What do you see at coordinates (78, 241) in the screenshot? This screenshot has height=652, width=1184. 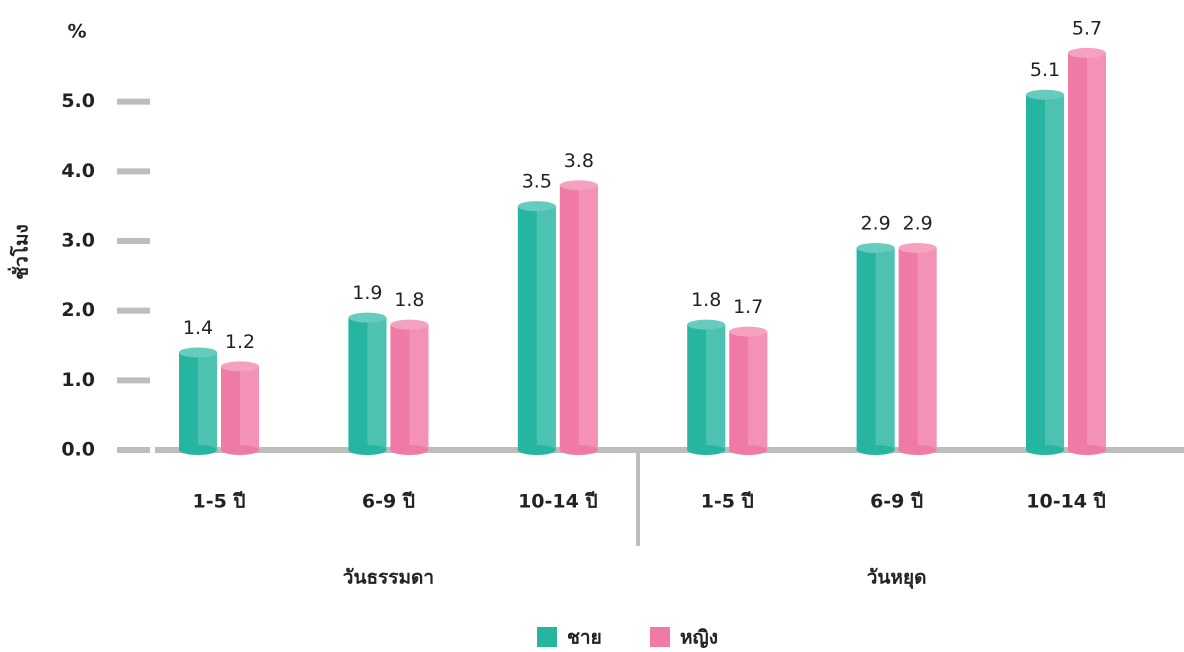 I see `y-tick-label: 3.0` at bounding box center [78, 241].